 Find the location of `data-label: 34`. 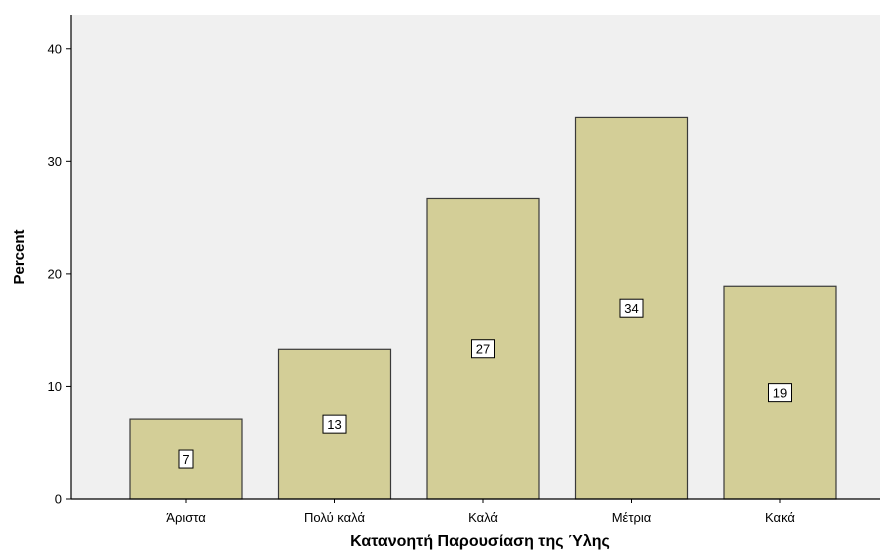

data-label: 34 is located at coordinates (631, 308).